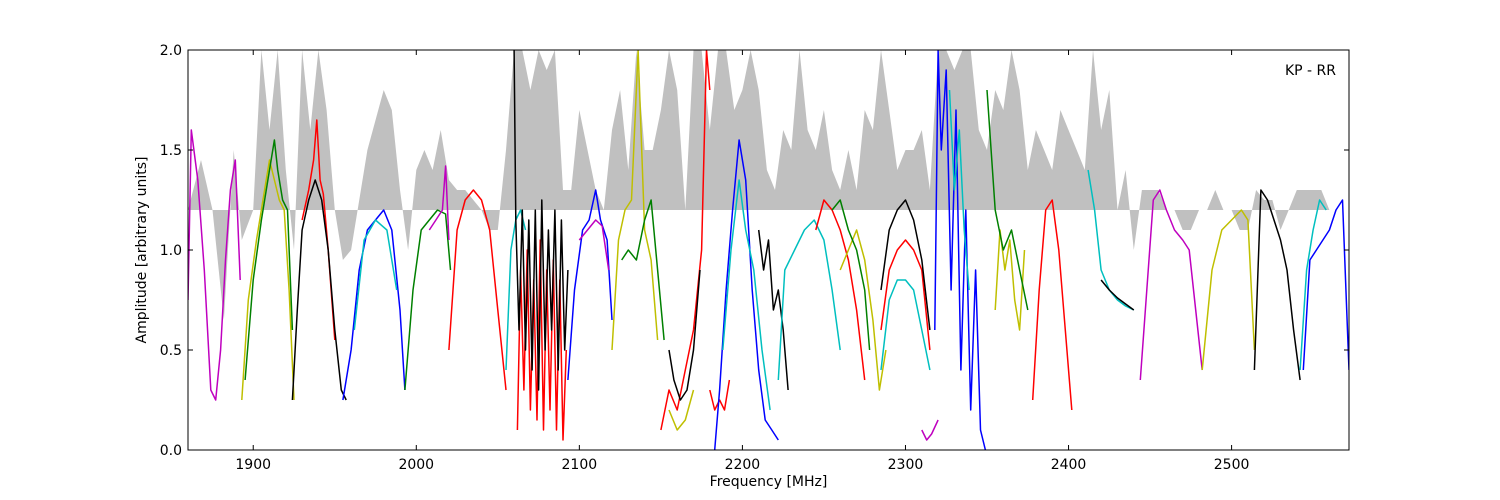  Describe the element at coordinates (171, 451) in the screenshot. I see `y-tick-label-0: 0.0` at that location.